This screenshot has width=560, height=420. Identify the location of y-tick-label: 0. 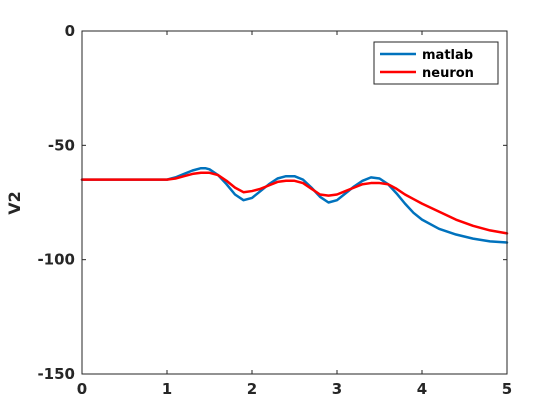
(70, 31).